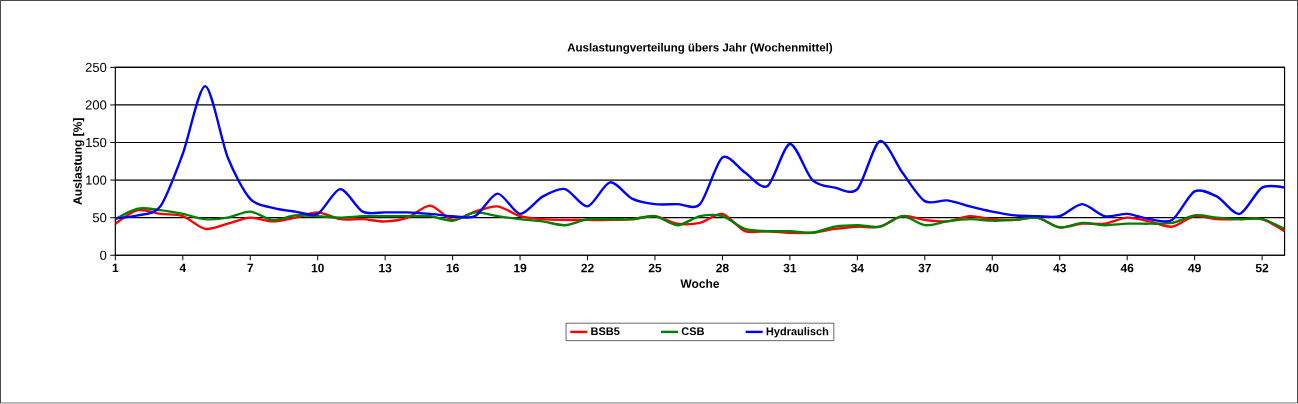 This screenshot has width=1298, height=404. Describe the element at coordinates (797, 332) in the screenshot. I see `legend-label: Hydraulisch` at that location.